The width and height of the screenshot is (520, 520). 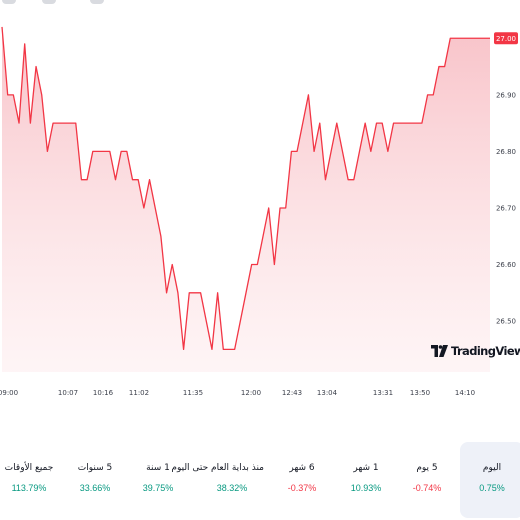 What do you see at coordinates (506, 322) in the screenshot?
I see `y-tick-label: 26.50` at bounding box center [506, 322].